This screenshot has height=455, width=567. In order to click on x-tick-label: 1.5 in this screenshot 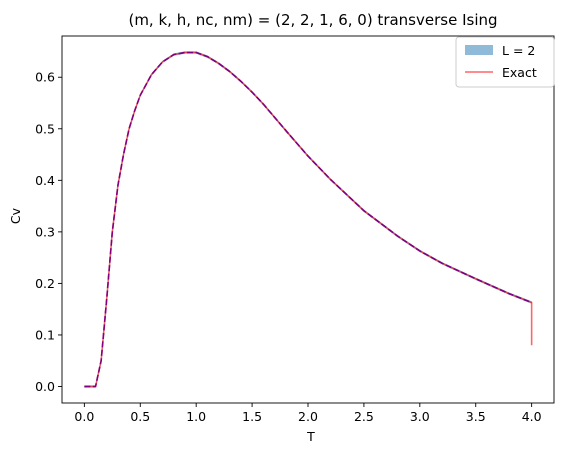, I will do `click(252, 416)`.